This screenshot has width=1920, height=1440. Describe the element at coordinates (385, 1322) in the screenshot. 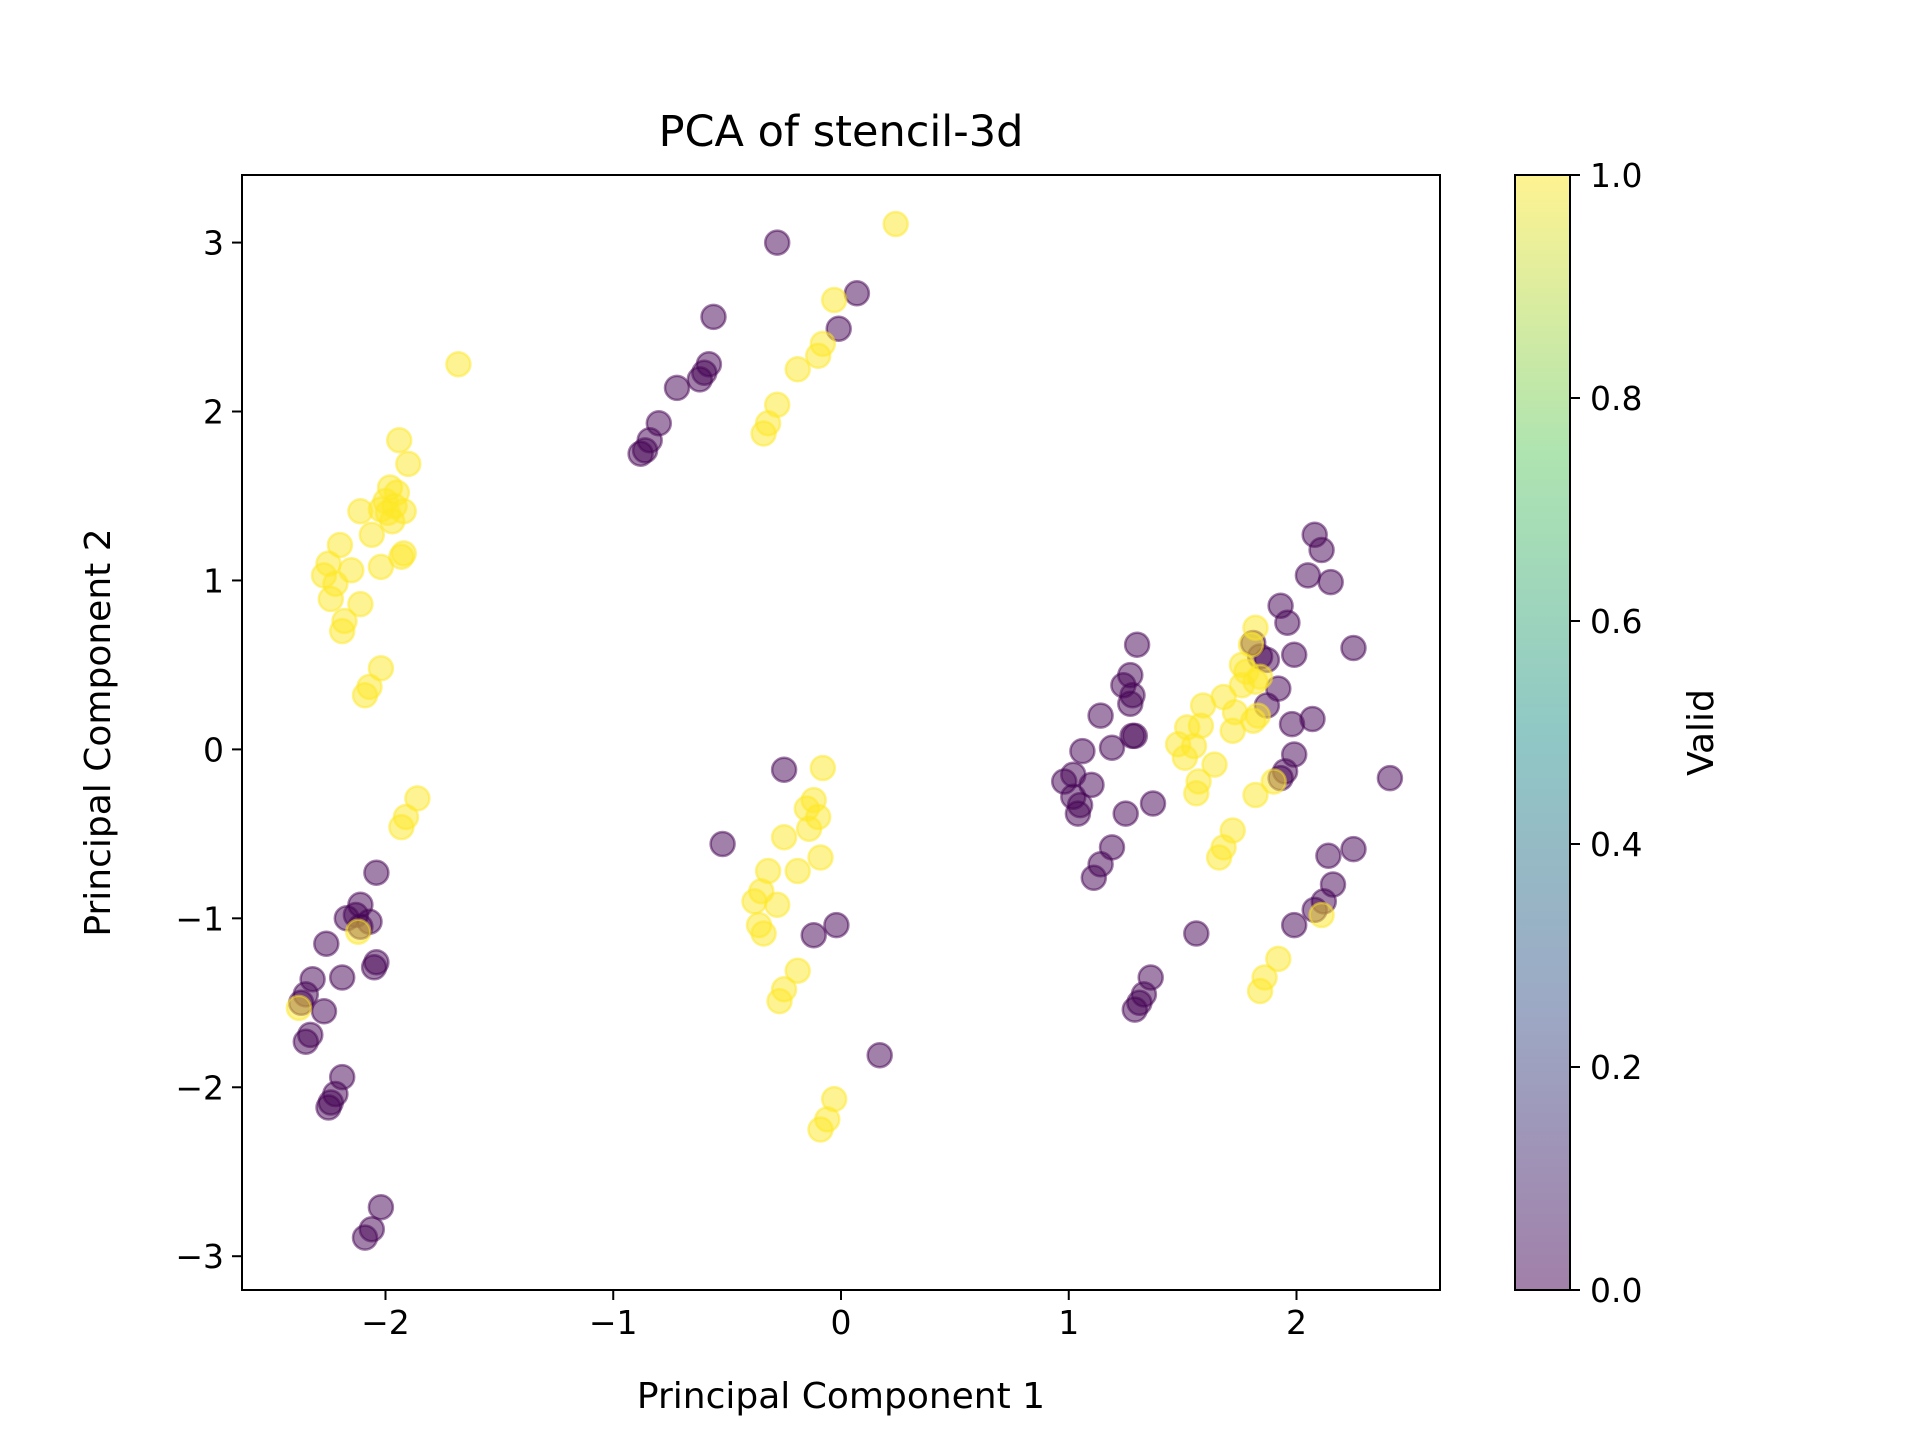

I see `x-tick-label: −2` at that location.